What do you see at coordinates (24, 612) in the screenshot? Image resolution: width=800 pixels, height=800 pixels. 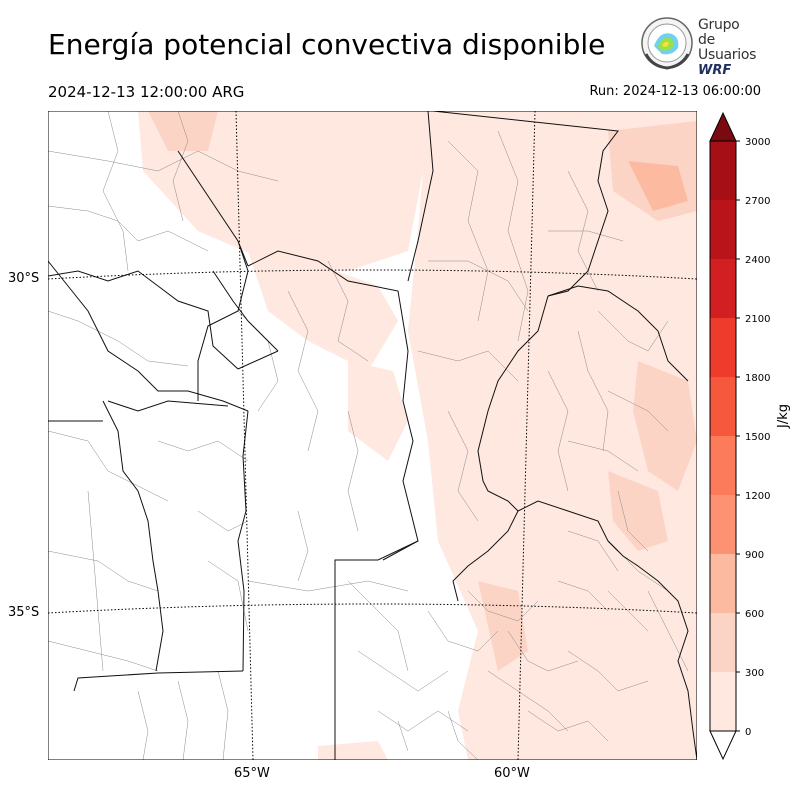 I see `lat-label-35s: 35°S` at bounding box center [24, 612].